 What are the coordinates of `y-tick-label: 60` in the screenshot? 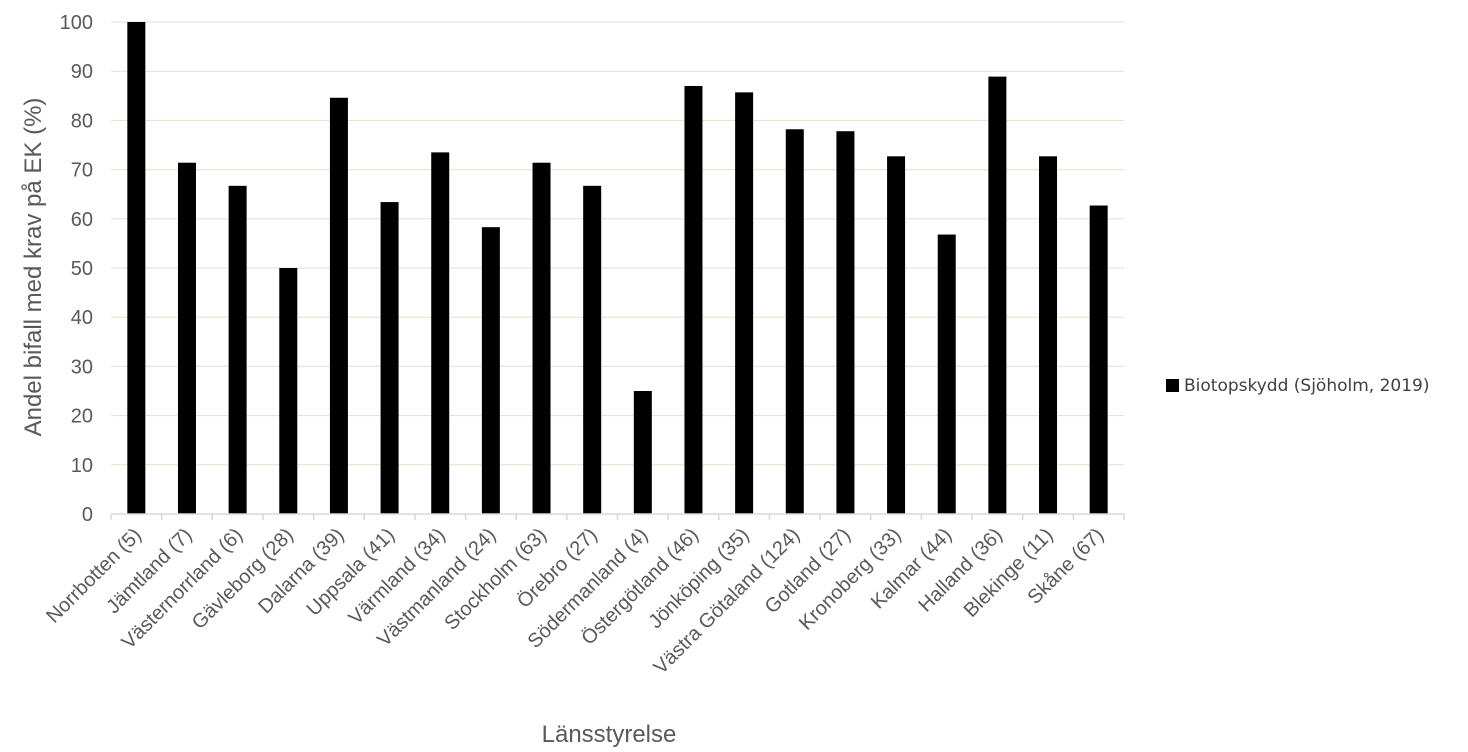 It's located at (82, 220).